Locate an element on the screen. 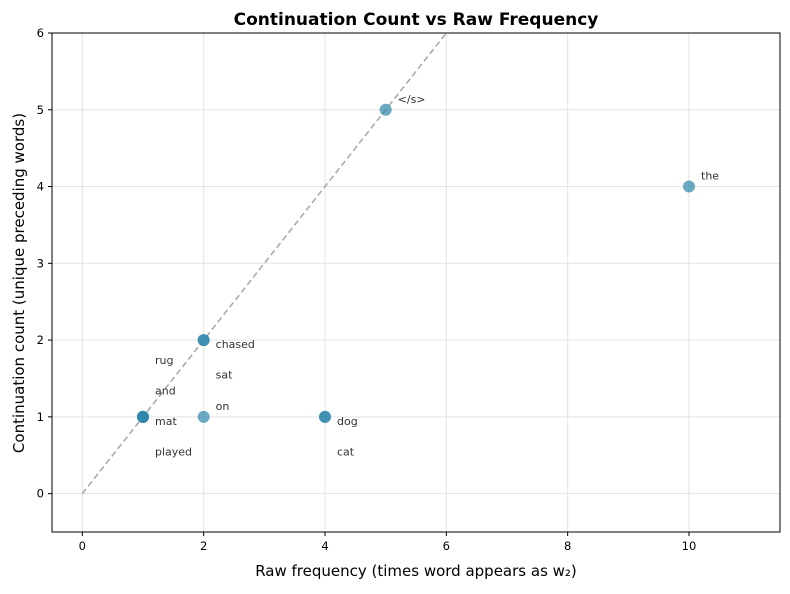 The height and width of the screenshot is (594, 790). y-tick-label: 4 is located at coordinates (40, 187).